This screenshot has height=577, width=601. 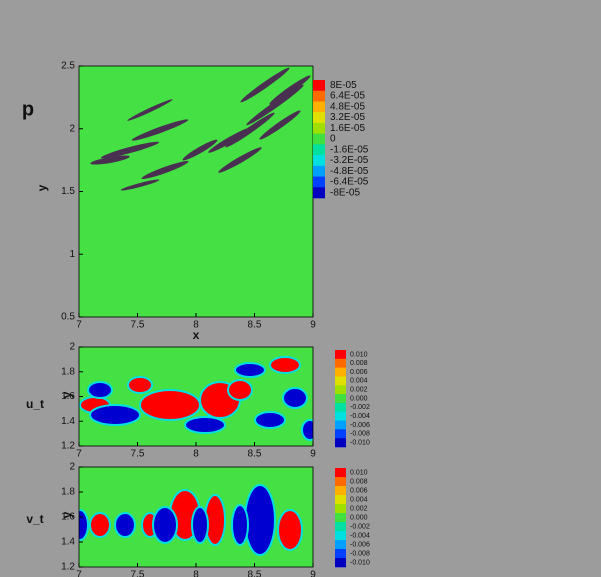 I want to click on y-tick-label: 1.5, so click(x=68, y=191).